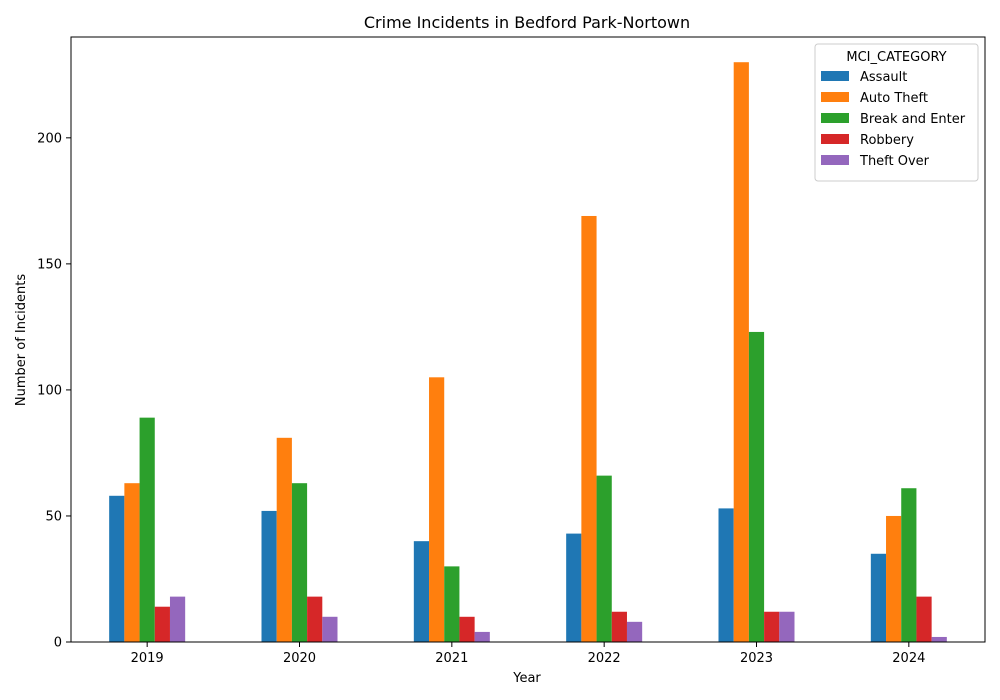 This screenshot has width=1000, height=700. Describe the element at coordinates (887, 140) in the screenshot. I see `legend-label: Robbery` at that location.